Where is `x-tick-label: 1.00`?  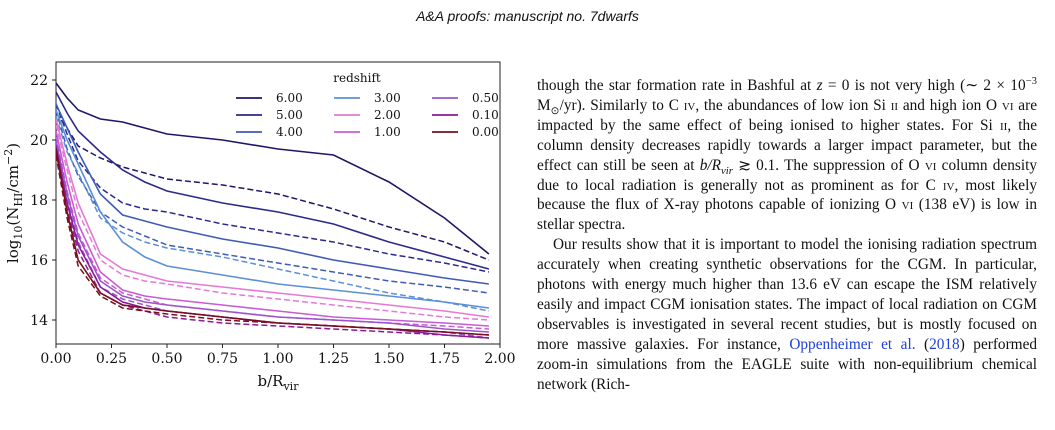
x-tick-label: 1.00 is located at coordinates (277, 359).